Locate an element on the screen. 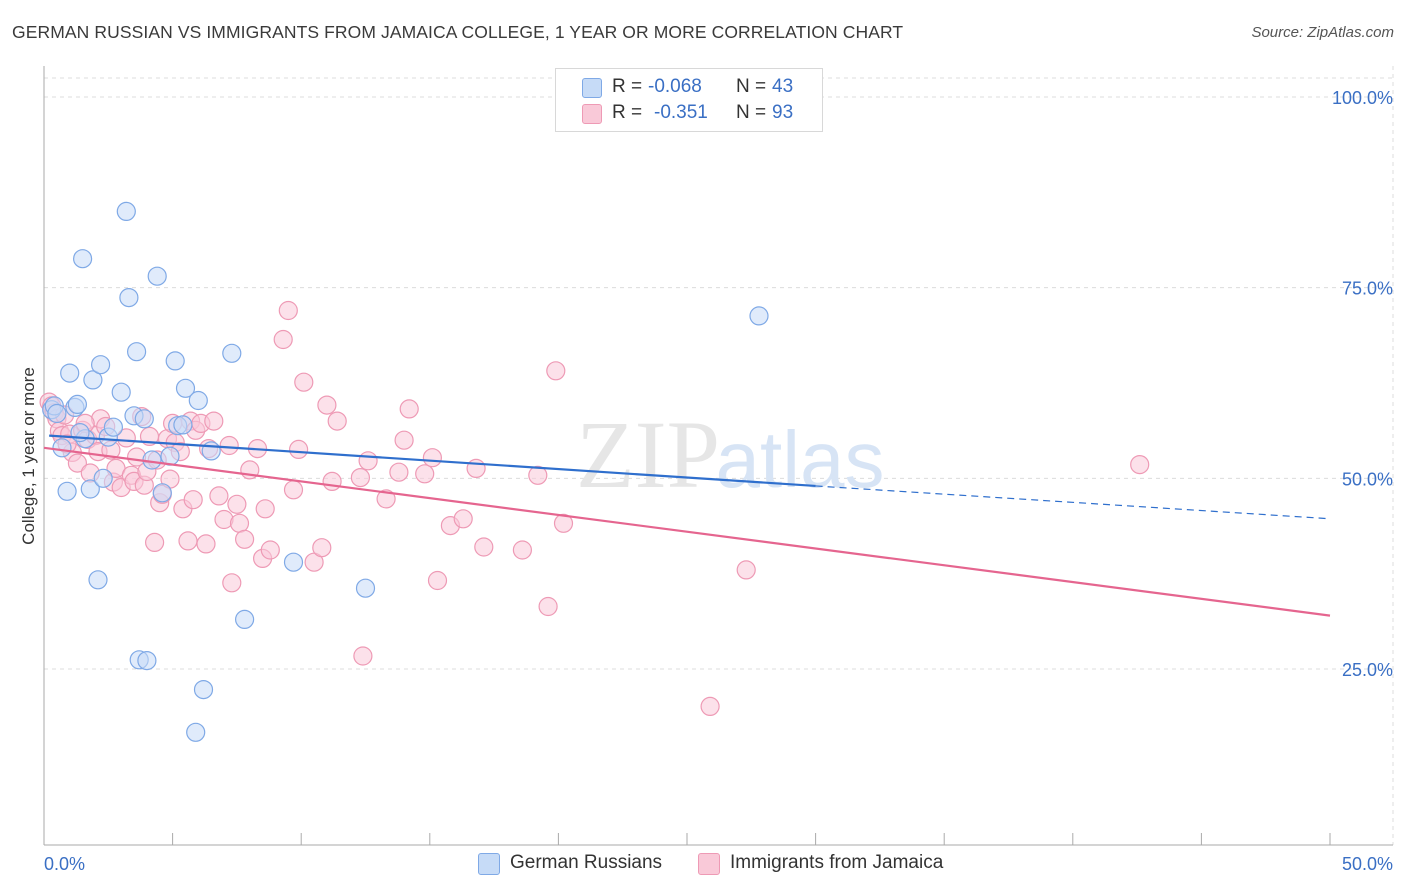 This screenshot has width=1406, height=892. y-tick-label: 100.0% is located at coordinates (1362, 98).